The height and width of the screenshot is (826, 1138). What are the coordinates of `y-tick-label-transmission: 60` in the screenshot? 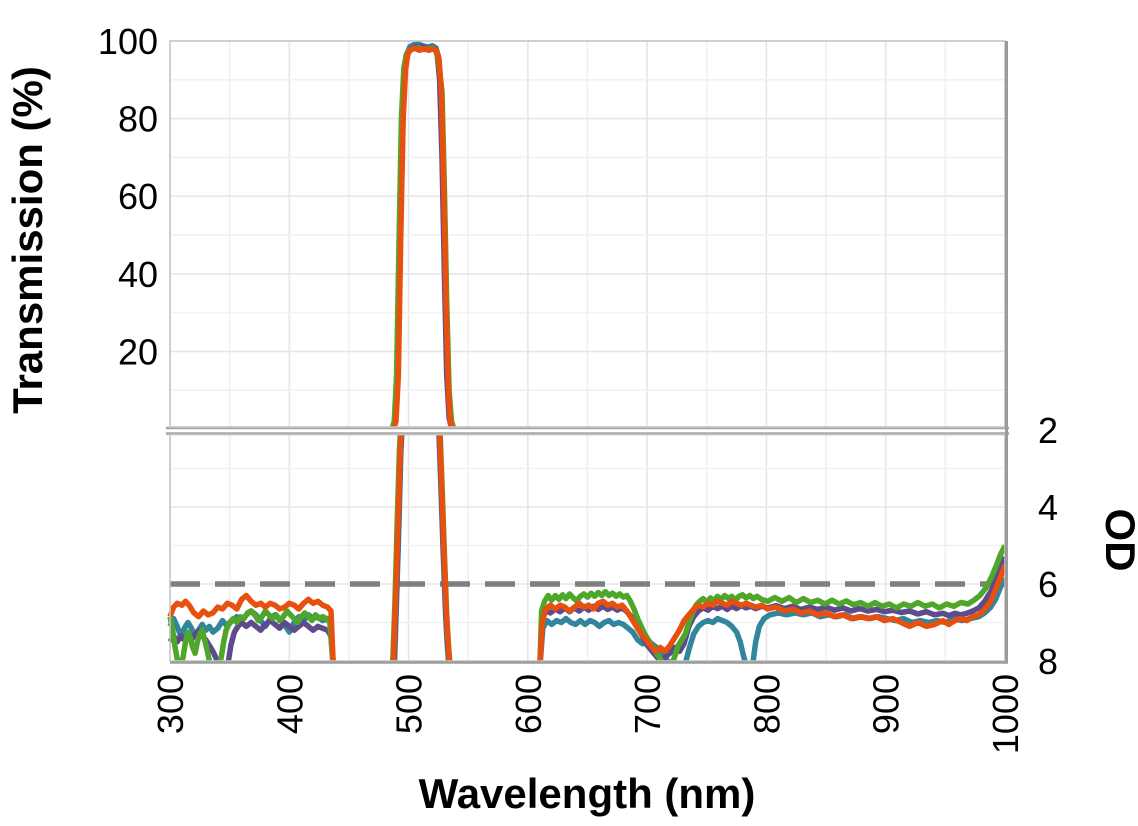 It's located at (138, 196).